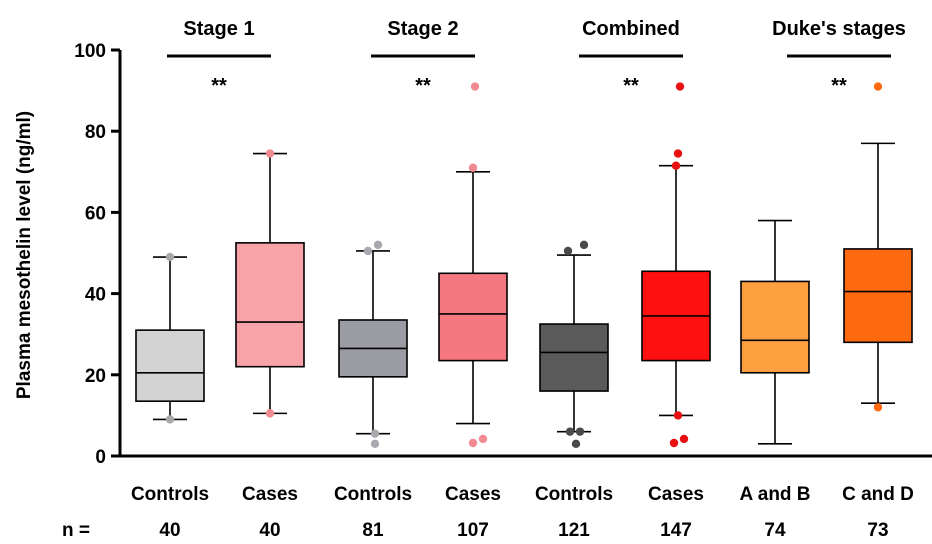 The image size is (932, 544). What do you see at coordinates (95, 376) in the screenshot?
I see `y-tick-label: 20` at bounding box center [95, 376].